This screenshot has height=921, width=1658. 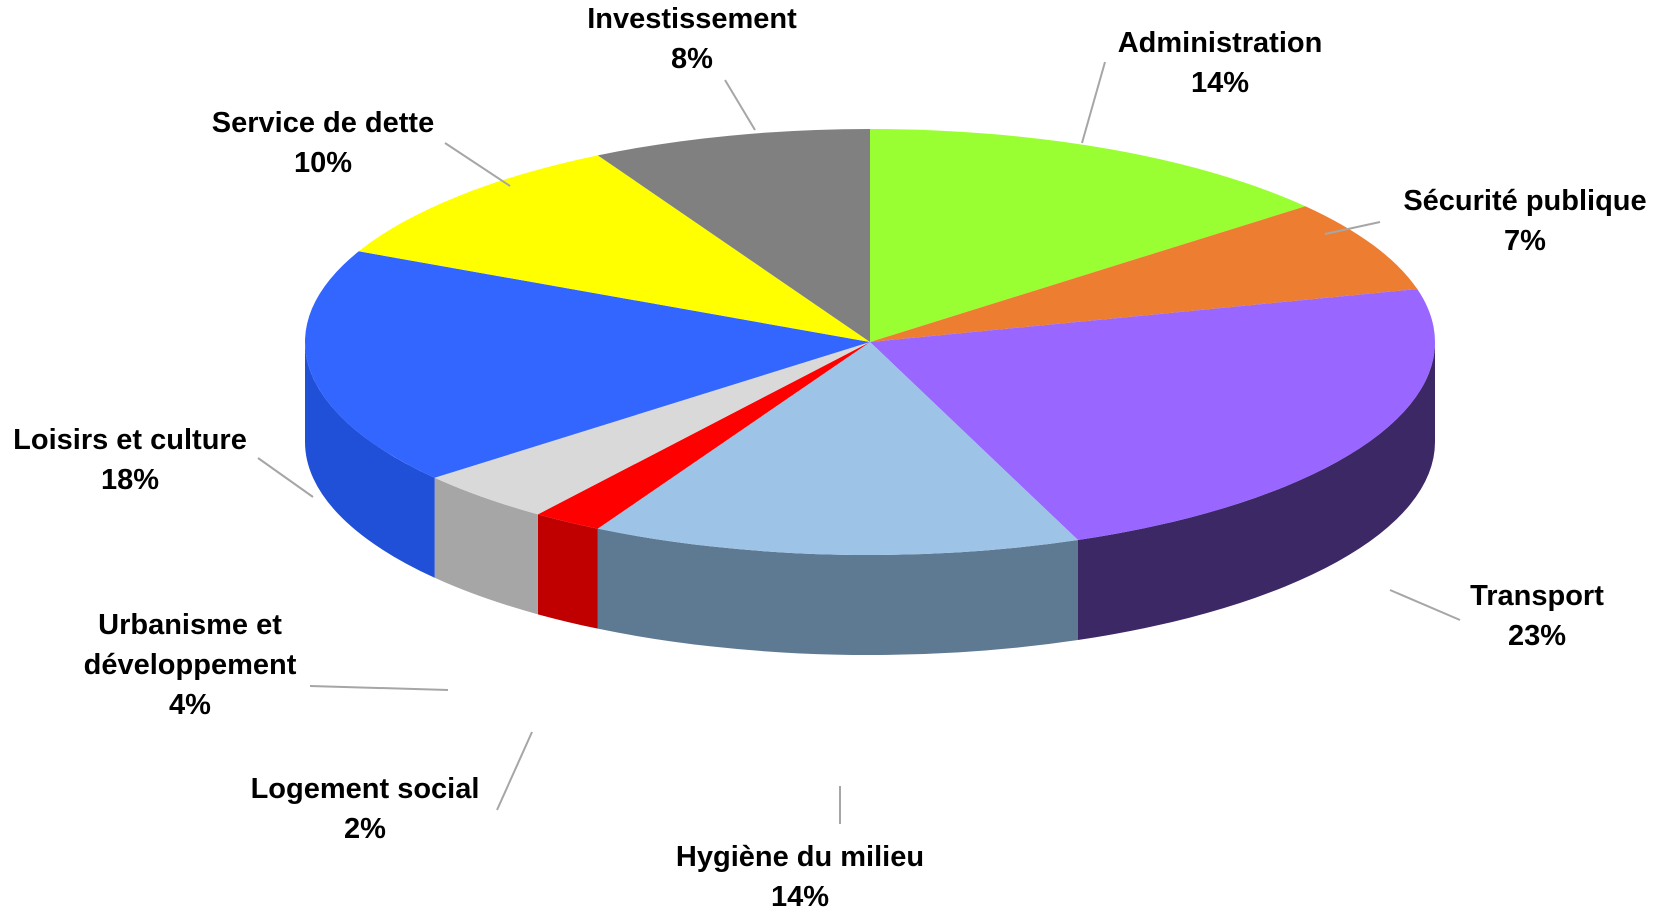 What do you see at coordinates (323, 163) in the screenshot?
I see `slice-value-label: 10%` at bounding box center [323, 163].